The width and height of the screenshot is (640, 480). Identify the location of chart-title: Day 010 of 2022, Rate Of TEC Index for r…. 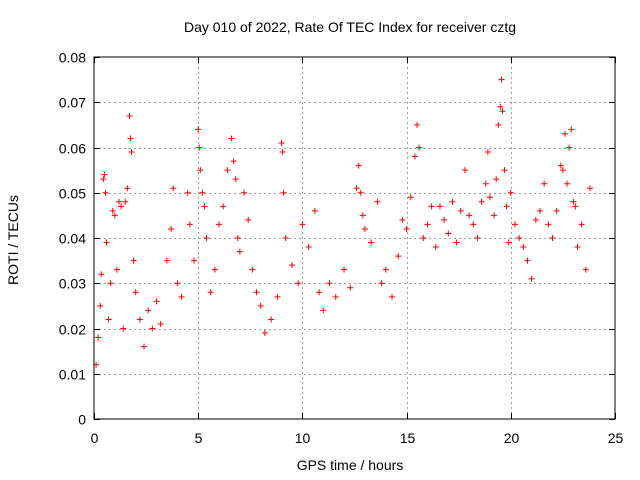
(350, 27).